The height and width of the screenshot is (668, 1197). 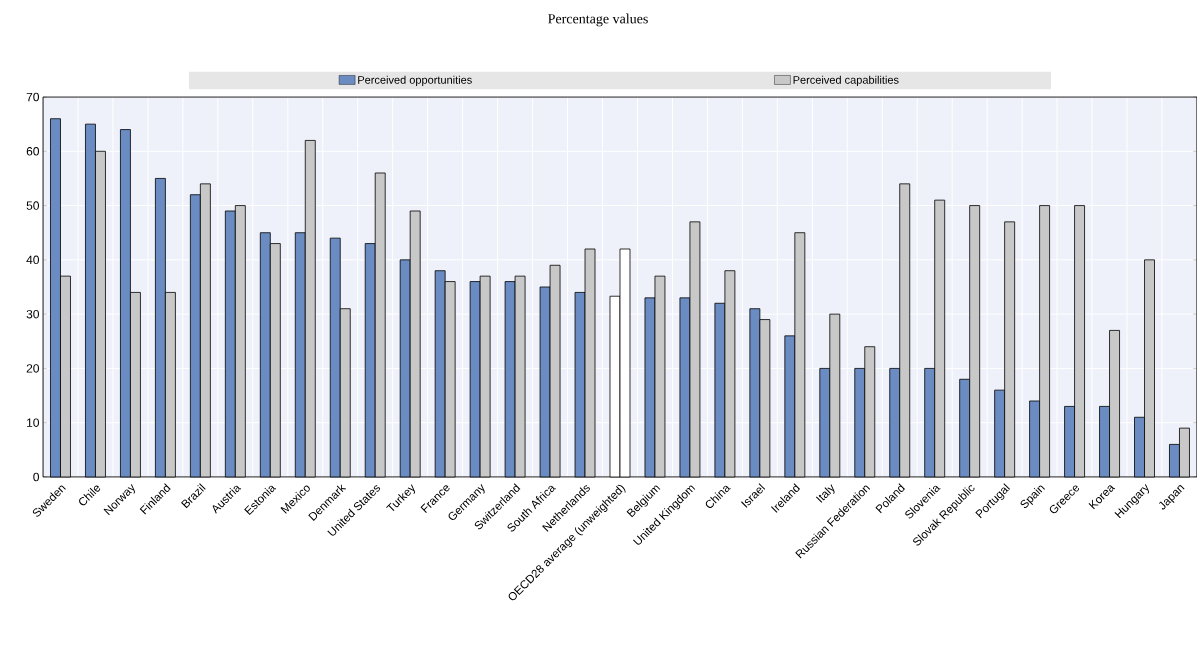 What do you see at coordinates (36, 477) in the screenshot?
I see `y-tick-label: 0` at bounding box center [36, 477].